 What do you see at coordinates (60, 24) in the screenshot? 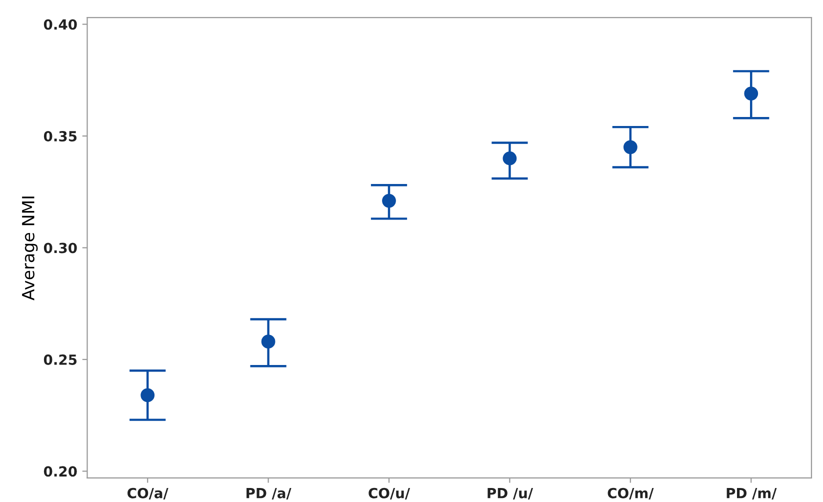
I see `y-tick-label: 0.40` at bounding box center [60, 24].